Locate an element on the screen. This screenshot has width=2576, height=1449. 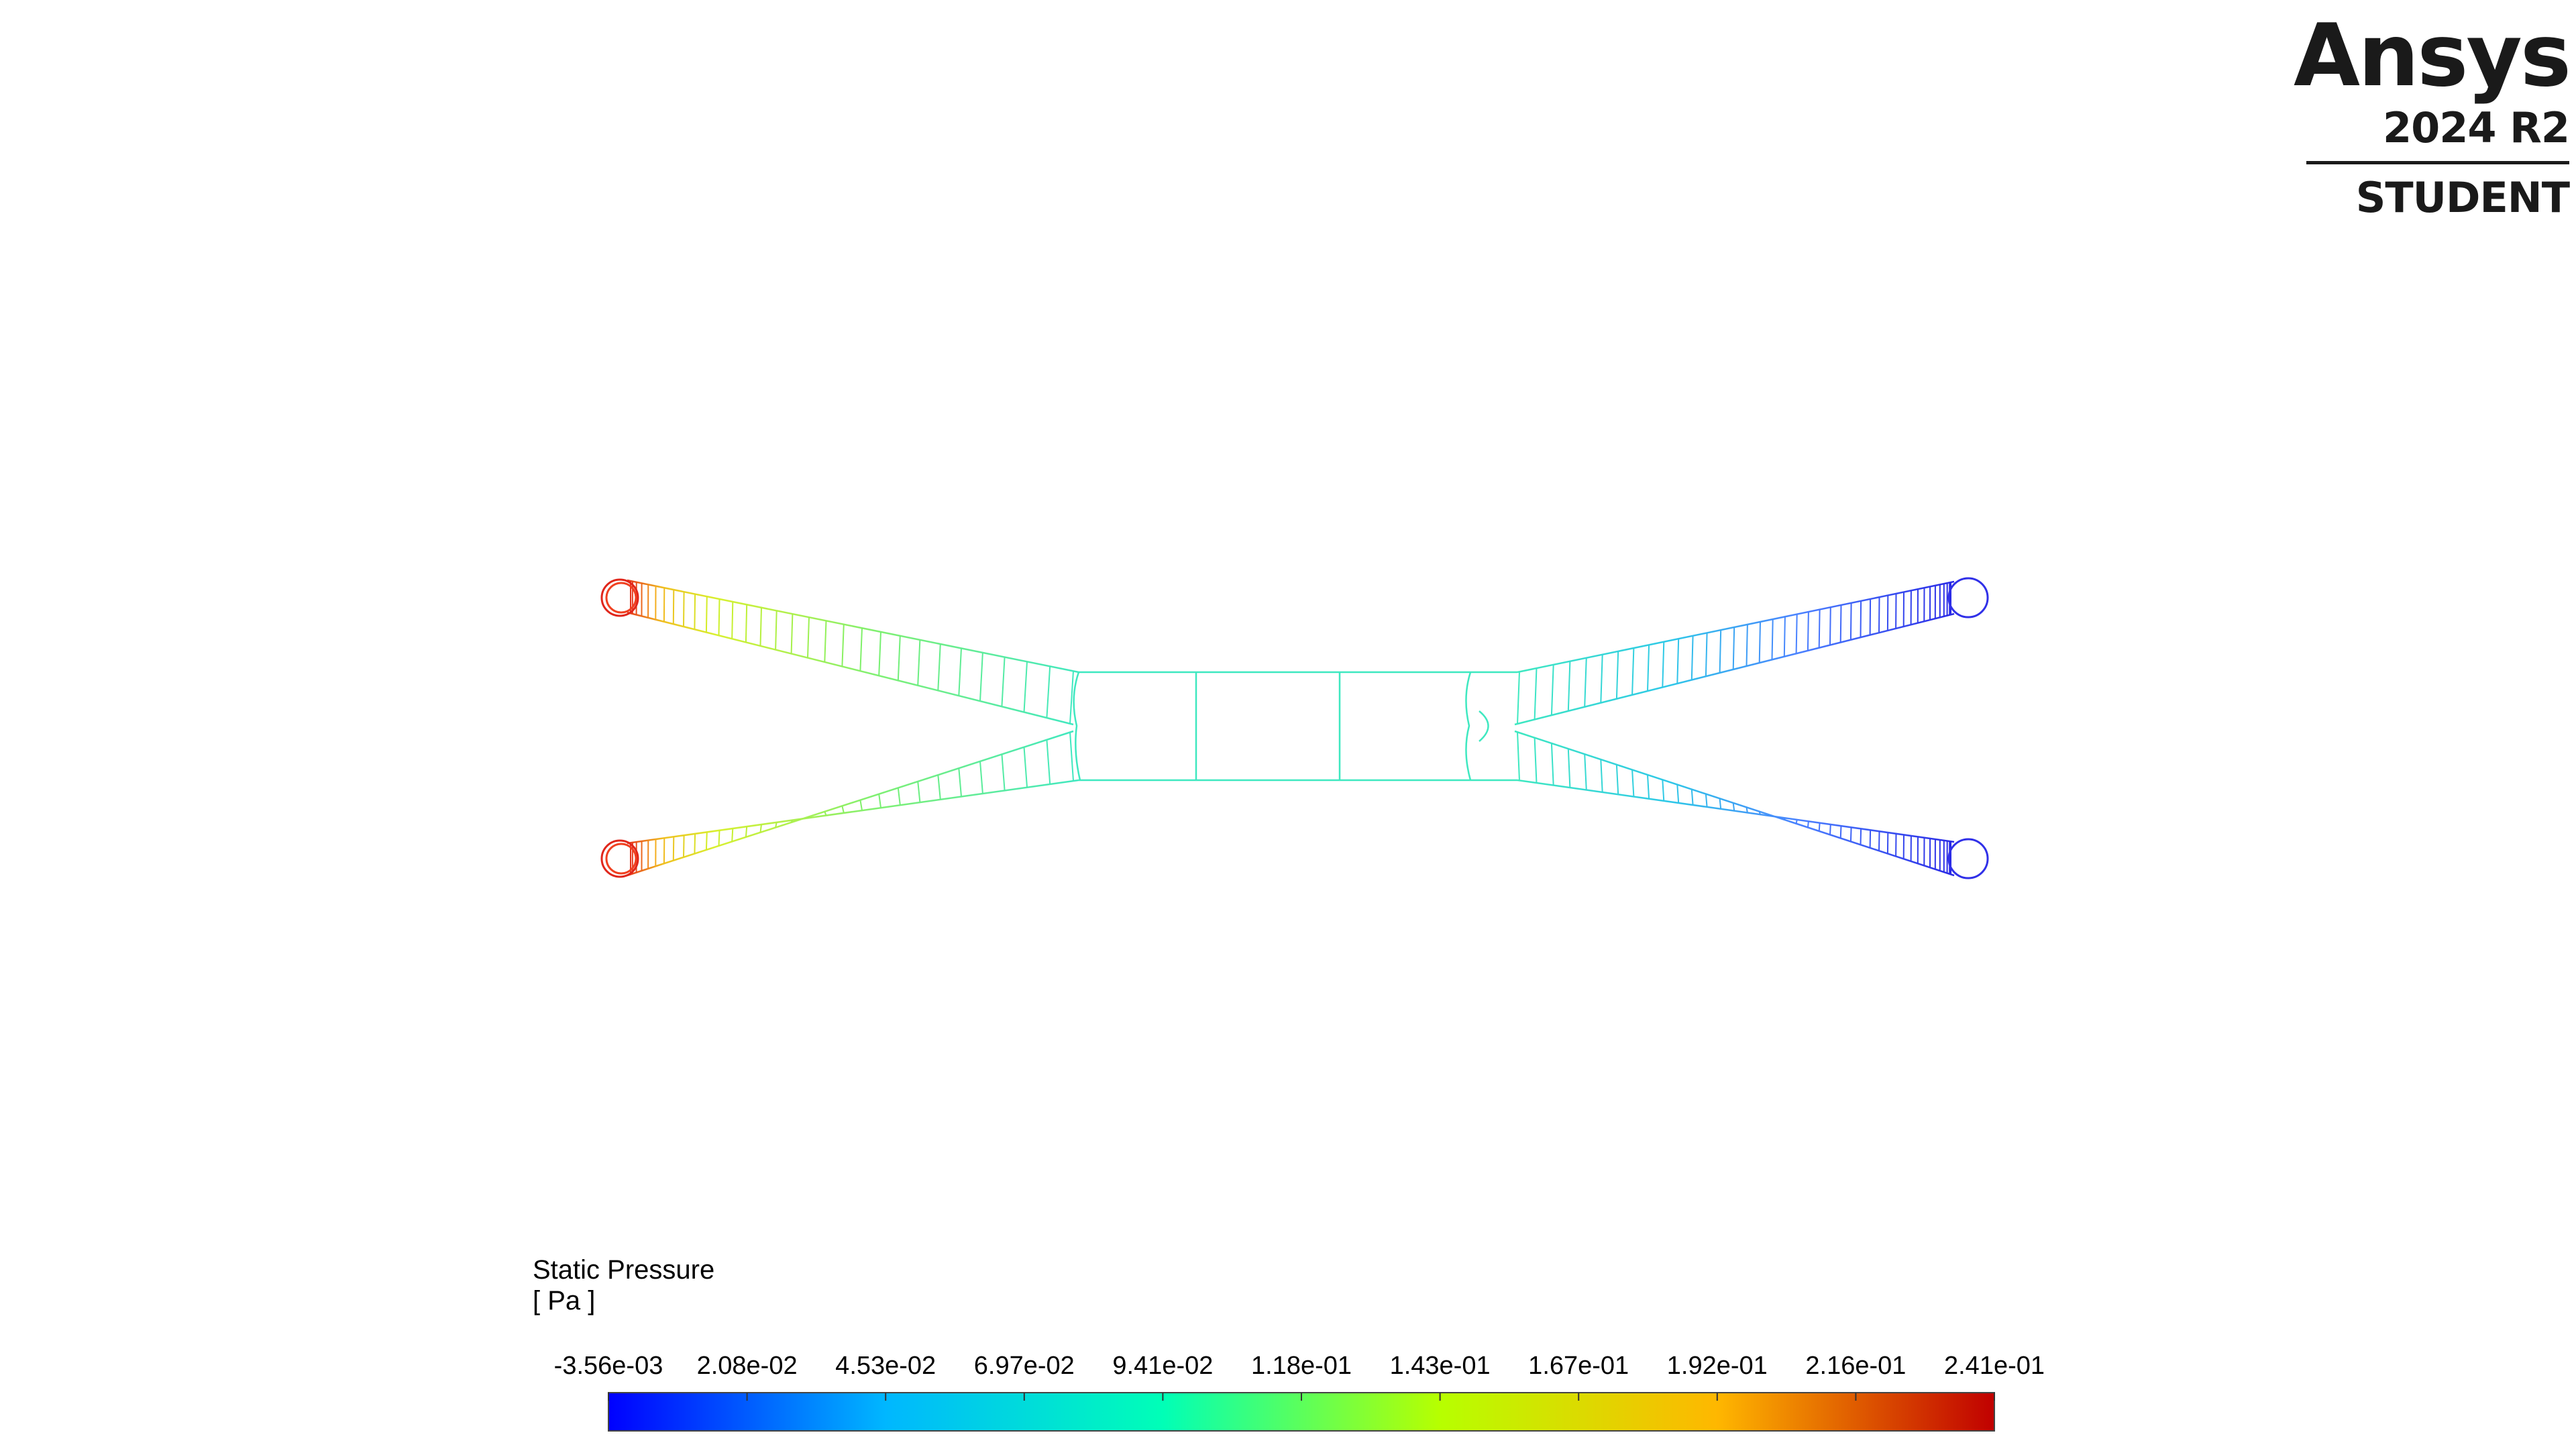
legend-tick-label: 2.08e-02 is located at coordinates (747, 1366).